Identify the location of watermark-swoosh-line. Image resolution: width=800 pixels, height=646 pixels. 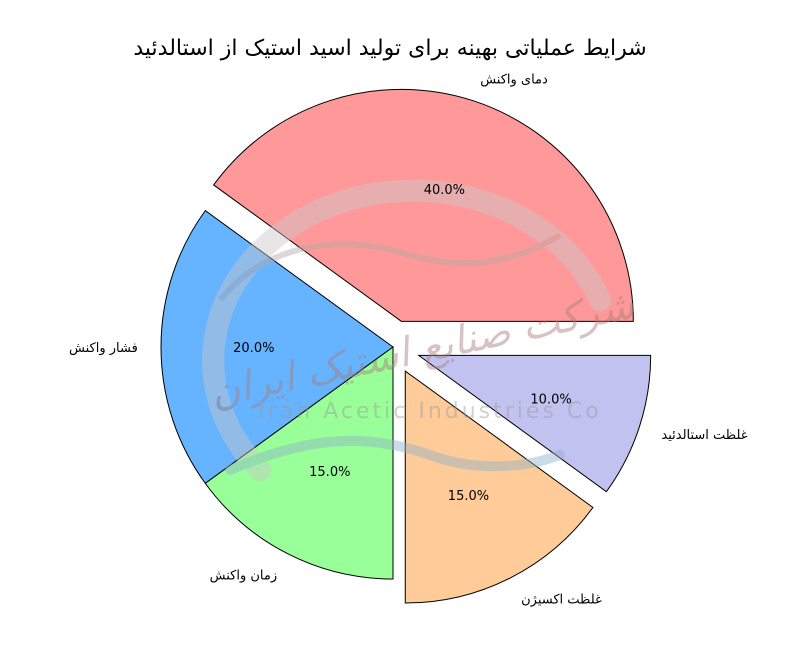
(389, 267).